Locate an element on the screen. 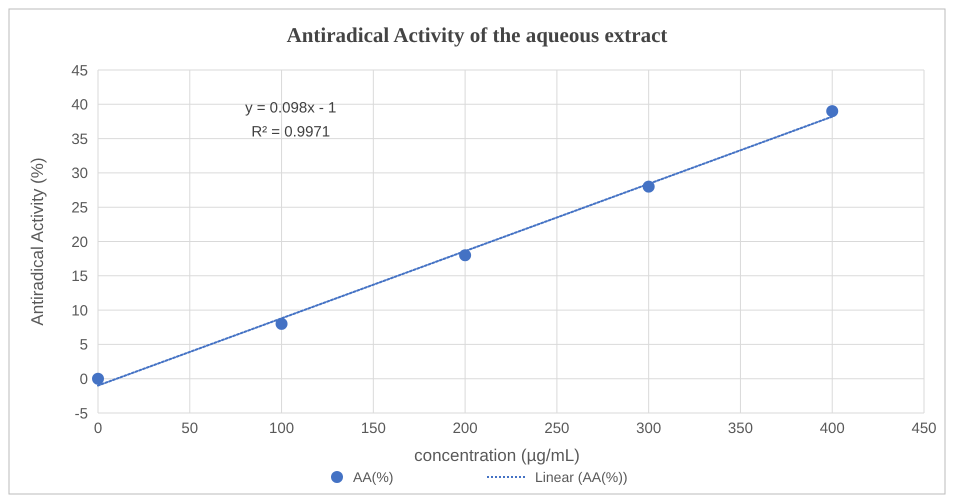  x-tick-label: 0 is located at coordinates (98, 428).